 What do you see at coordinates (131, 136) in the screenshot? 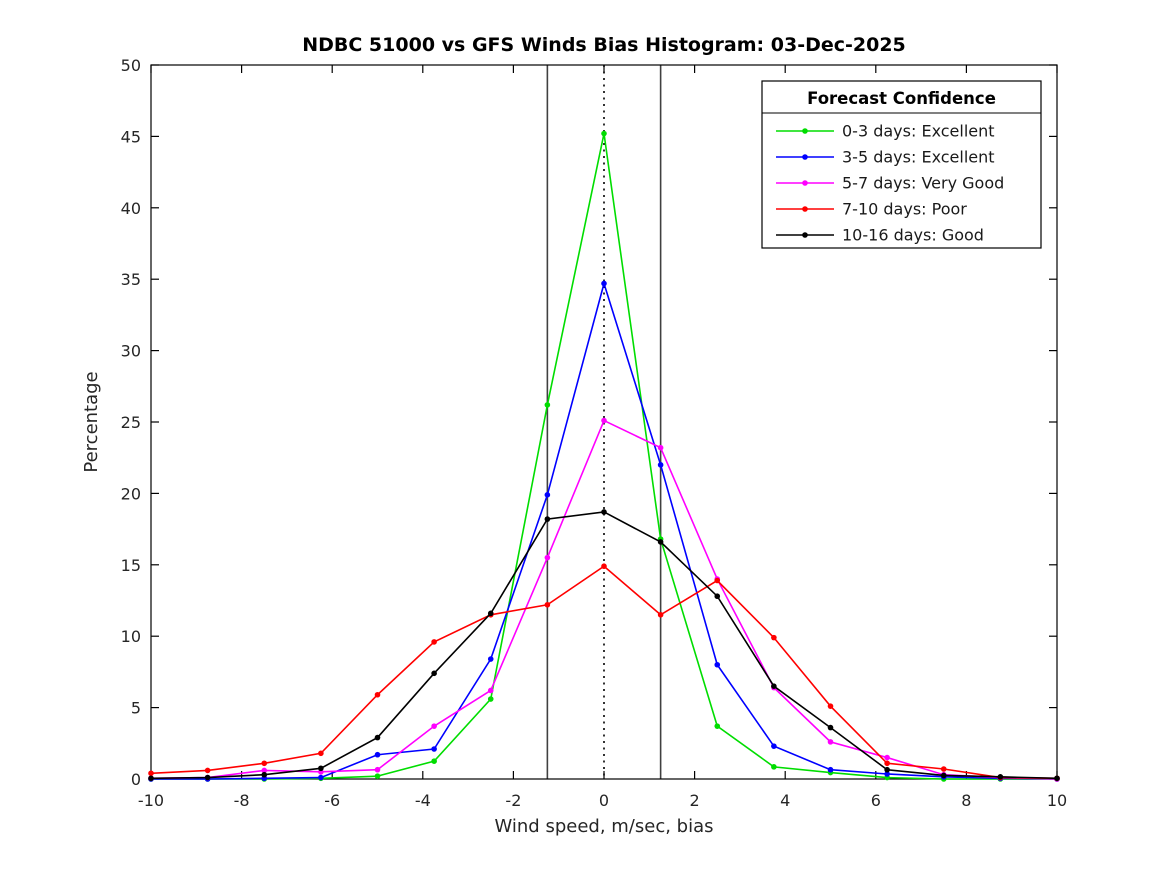
I see `y-tick-label: 45` at bounding box center [131, 136].